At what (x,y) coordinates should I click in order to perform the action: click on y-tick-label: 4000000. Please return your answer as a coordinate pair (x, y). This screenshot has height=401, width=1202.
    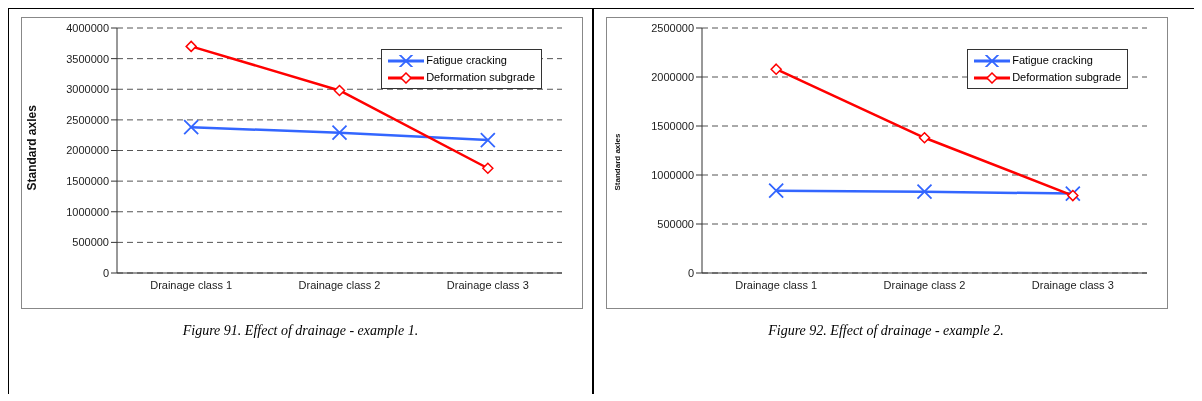
    Looking at the image, I should click on (87, 27).